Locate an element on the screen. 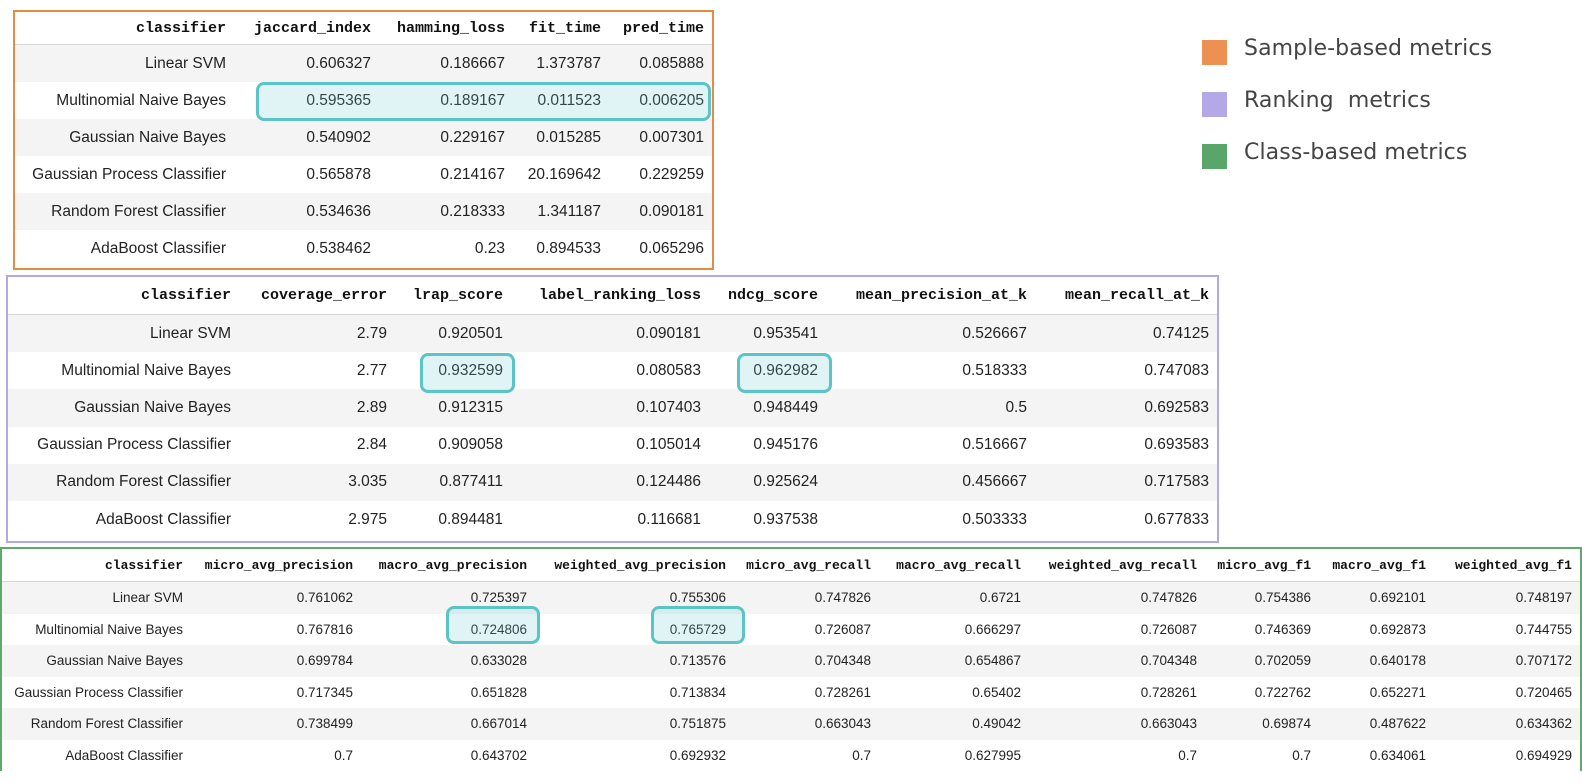  value-cell: 0.932599 is located at coordinates (453, 371).